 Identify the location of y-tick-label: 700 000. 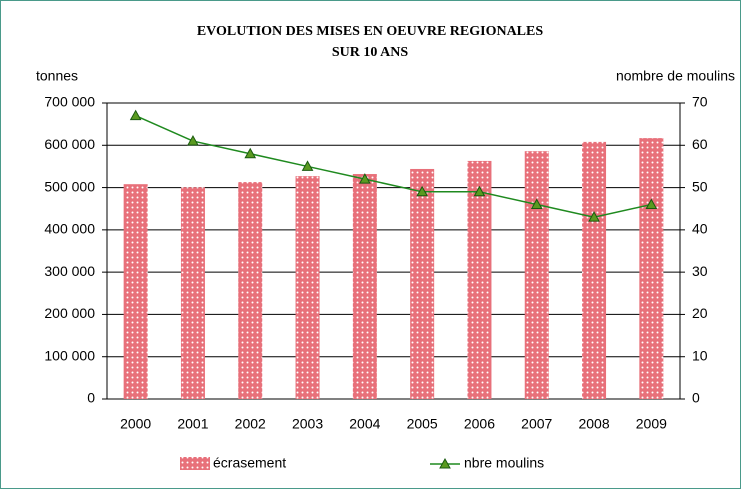
(69, 102).